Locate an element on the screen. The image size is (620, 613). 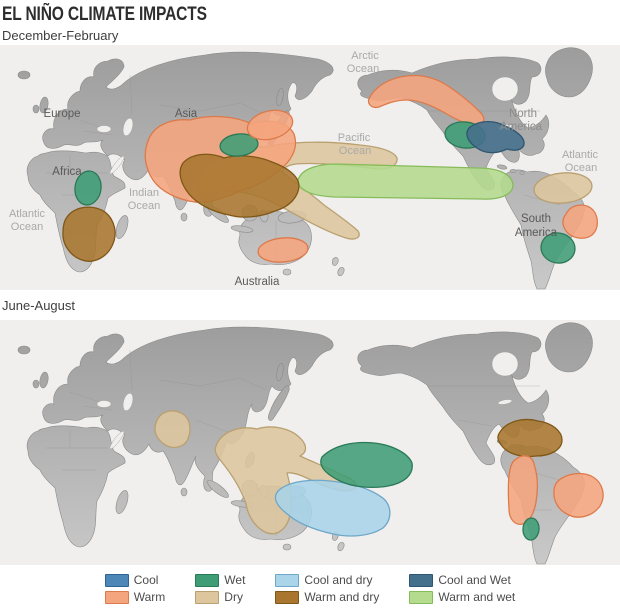
legend-label-dry: Dry is located at coordinates (233, 597).